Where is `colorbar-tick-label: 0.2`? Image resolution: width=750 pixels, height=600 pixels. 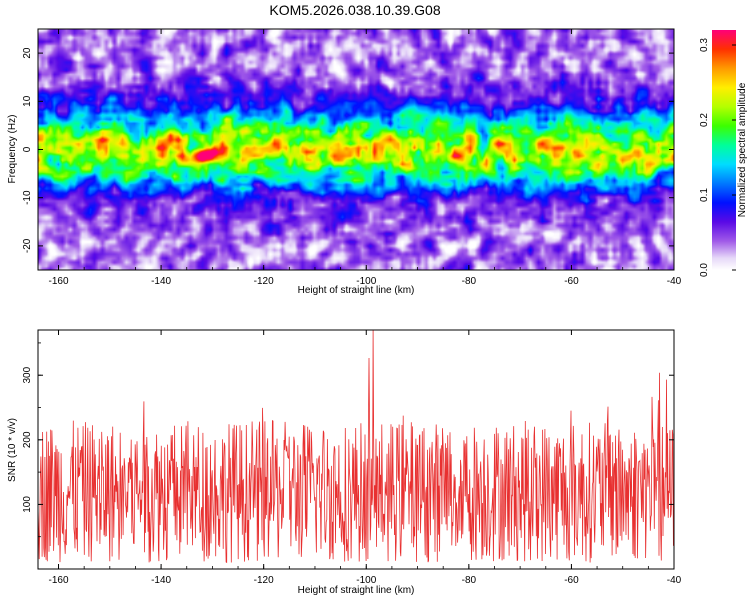
colorbar-tick-label: 0.2 is located at coordinates (704, 120).